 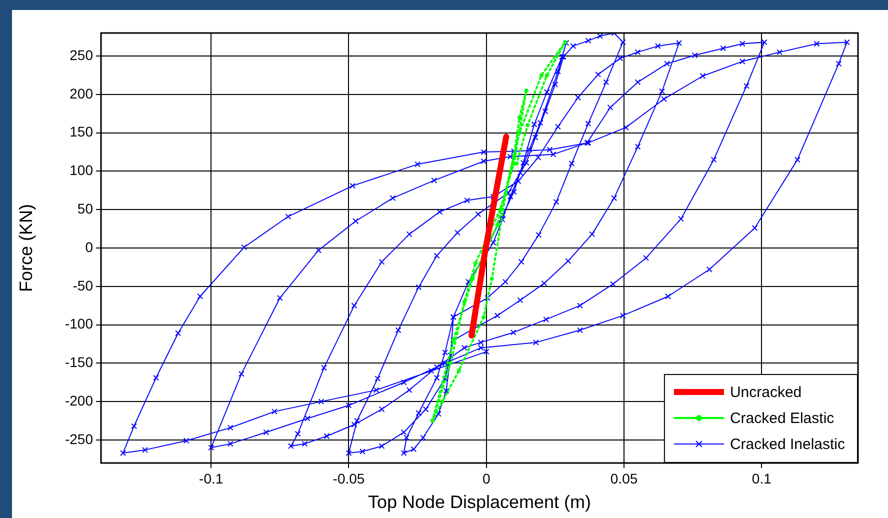 I want to click on x-tick-label: 0, so click(x=486, y=478).